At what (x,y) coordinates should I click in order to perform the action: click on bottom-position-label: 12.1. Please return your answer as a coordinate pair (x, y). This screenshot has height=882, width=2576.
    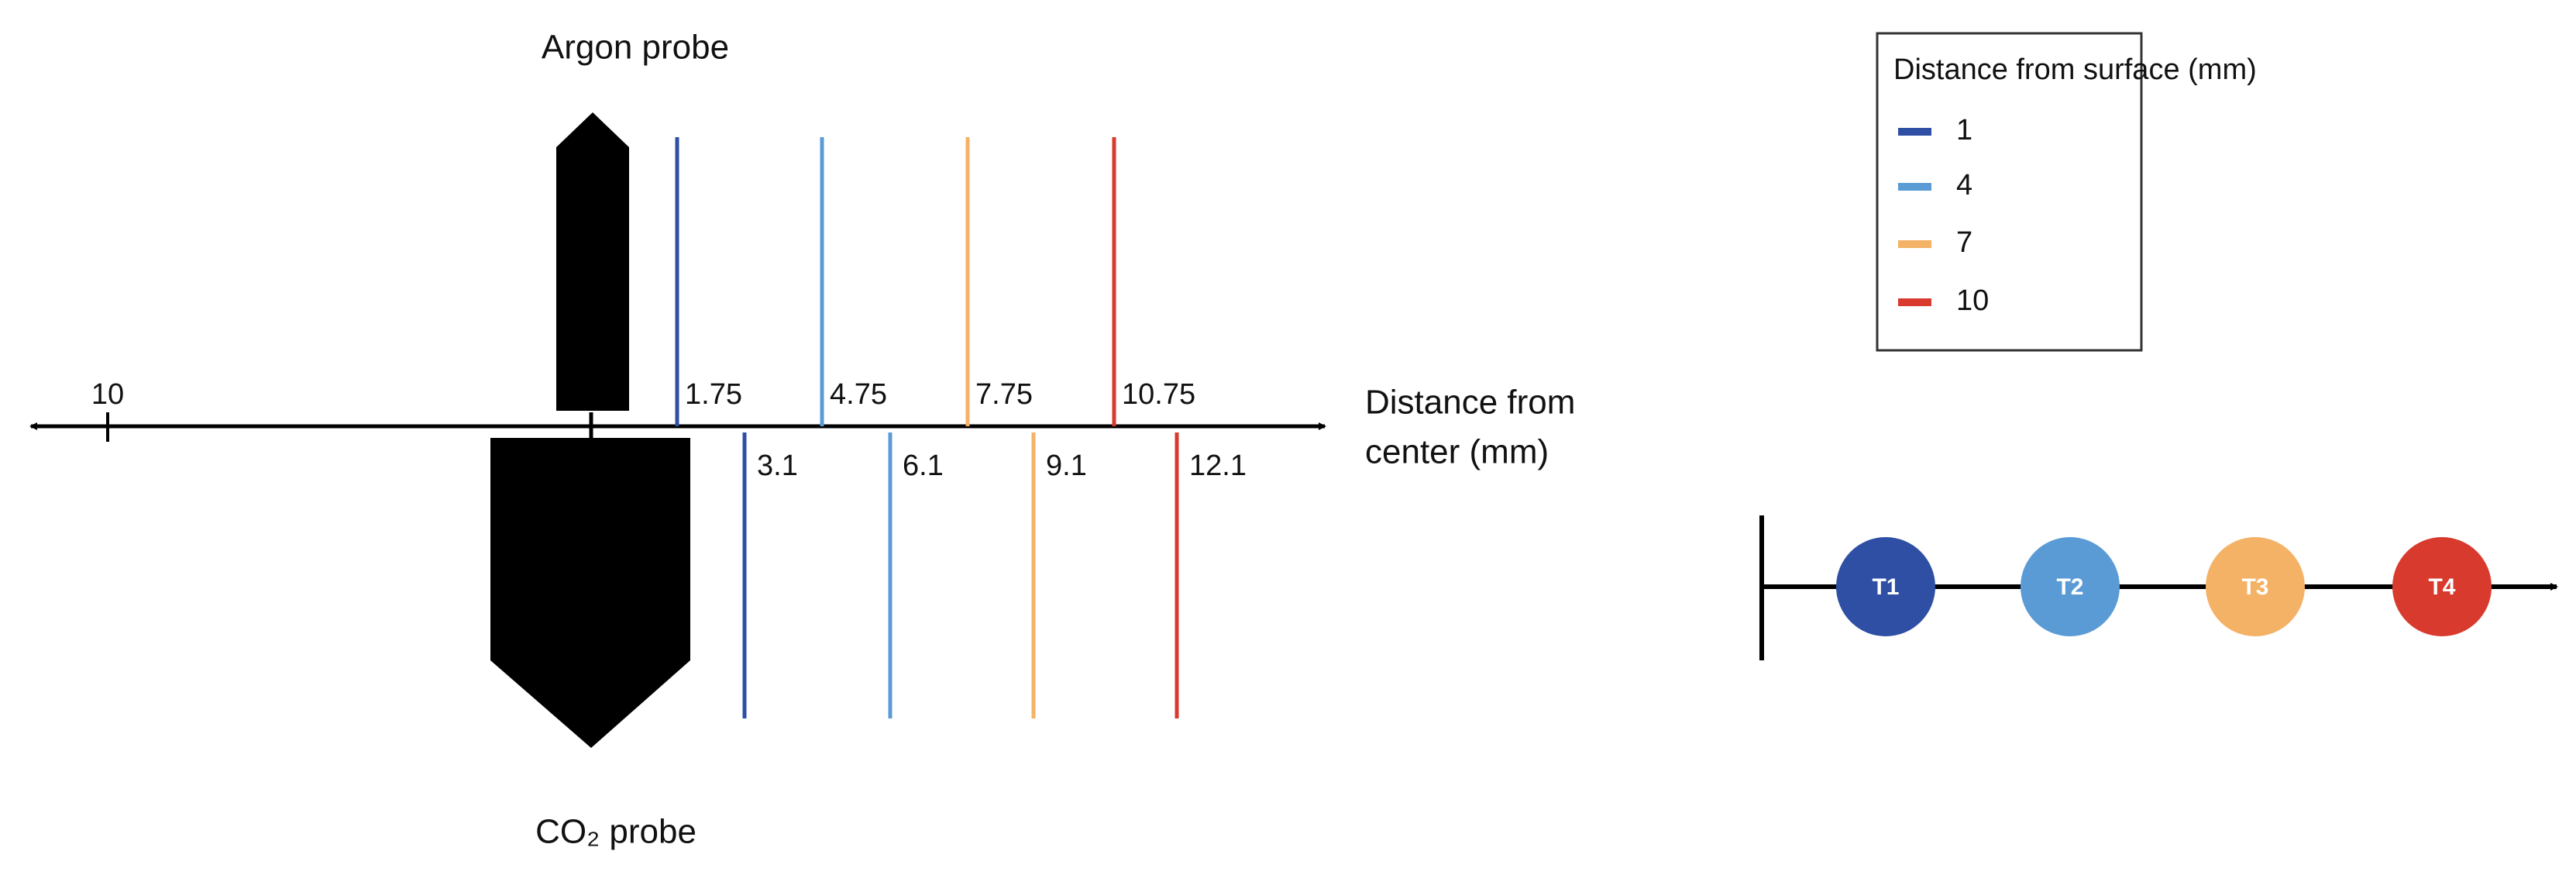
    Looking at the image, I should click on (1218, 466).